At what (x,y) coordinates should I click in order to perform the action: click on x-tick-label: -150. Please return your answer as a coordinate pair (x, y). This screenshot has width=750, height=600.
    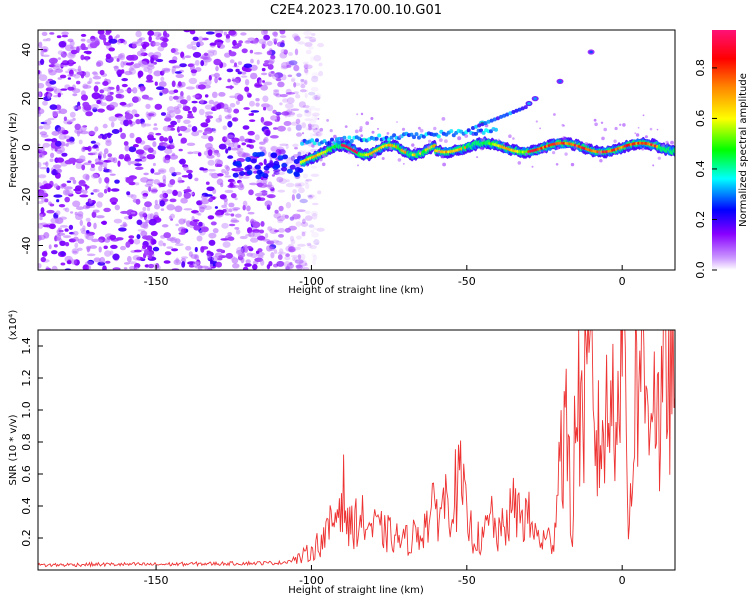
    Looking at the image, I should click on (156, 281).